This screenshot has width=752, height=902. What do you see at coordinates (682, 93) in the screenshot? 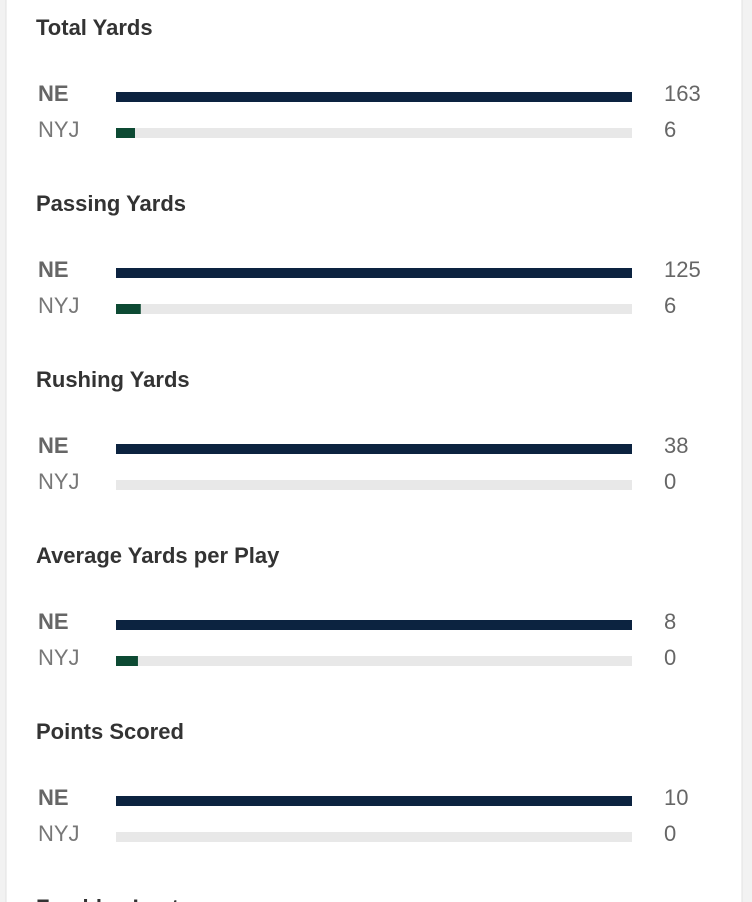
I see `value-label: 163` at bounding box center [682, 93].